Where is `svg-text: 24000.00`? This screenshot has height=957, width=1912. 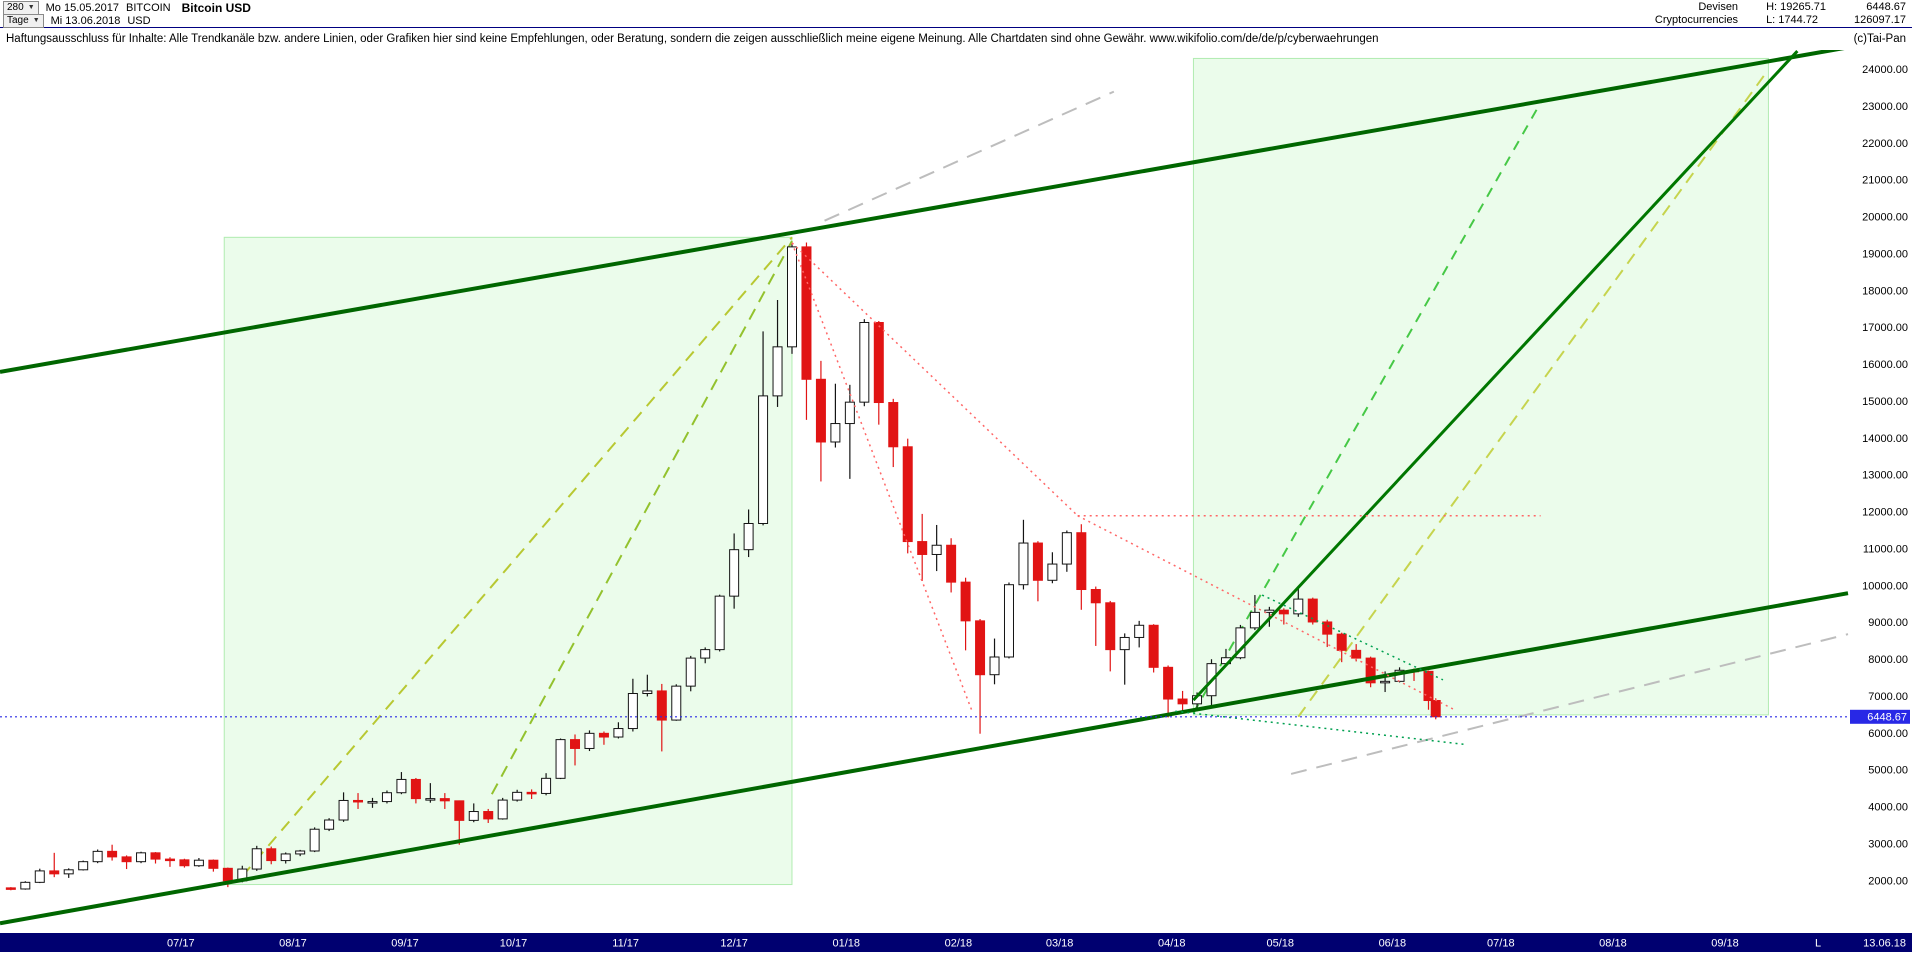 svg-text: 24000.00 is located at coordinates (1885, 70).